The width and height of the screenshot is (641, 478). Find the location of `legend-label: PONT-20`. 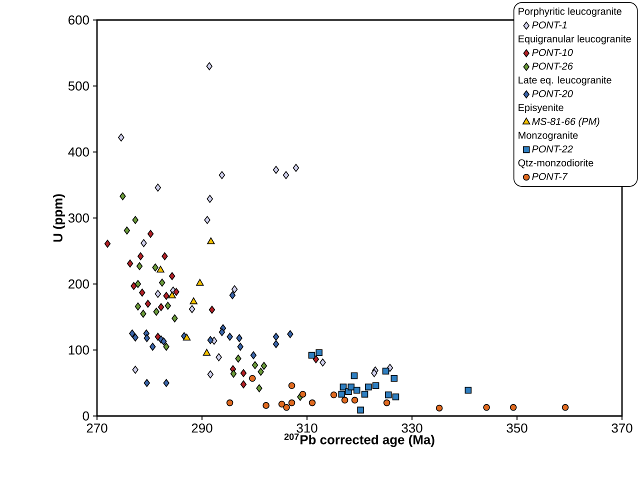

legend-label: PONT-20 is located at coordinates (552, 94).